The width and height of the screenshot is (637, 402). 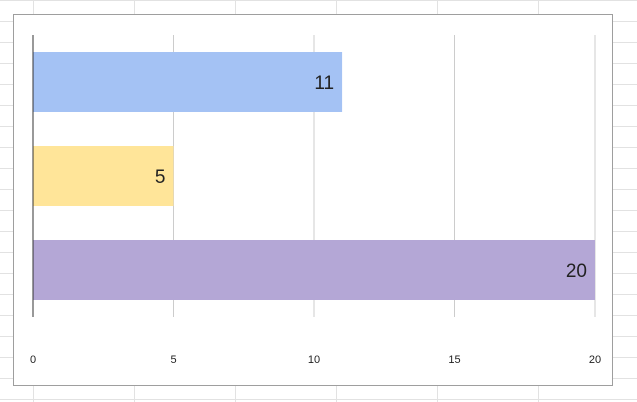 What do you see at coordinates (595, 360) in the screenshot?
I see `x-tick-label: 20` at bounding box center [595, 360].